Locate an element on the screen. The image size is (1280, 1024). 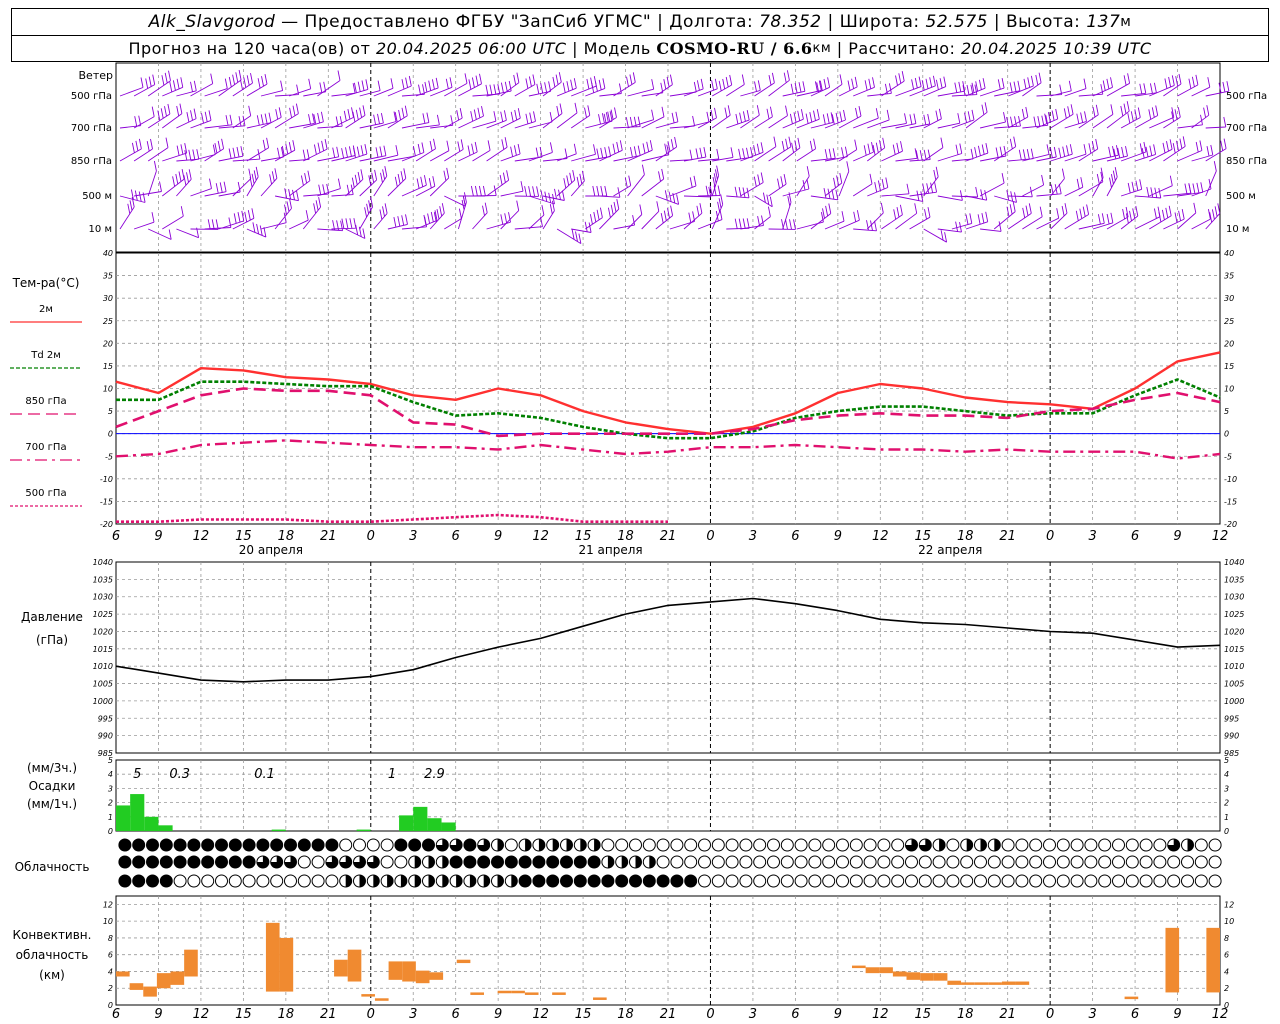
precip-ytick-right: 3 is located at coordinates (1226, 788).